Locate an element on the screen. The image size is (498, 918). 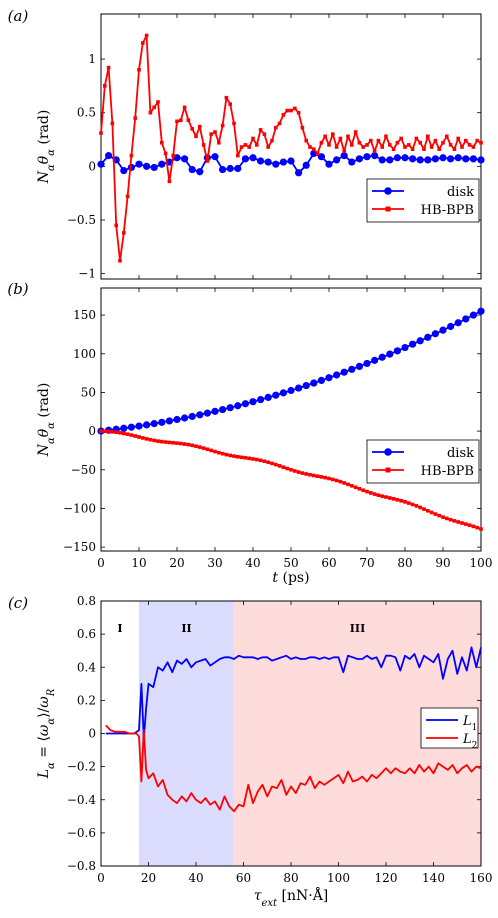
y-tick-label: −0.8 is located at coordinates (81, 866).